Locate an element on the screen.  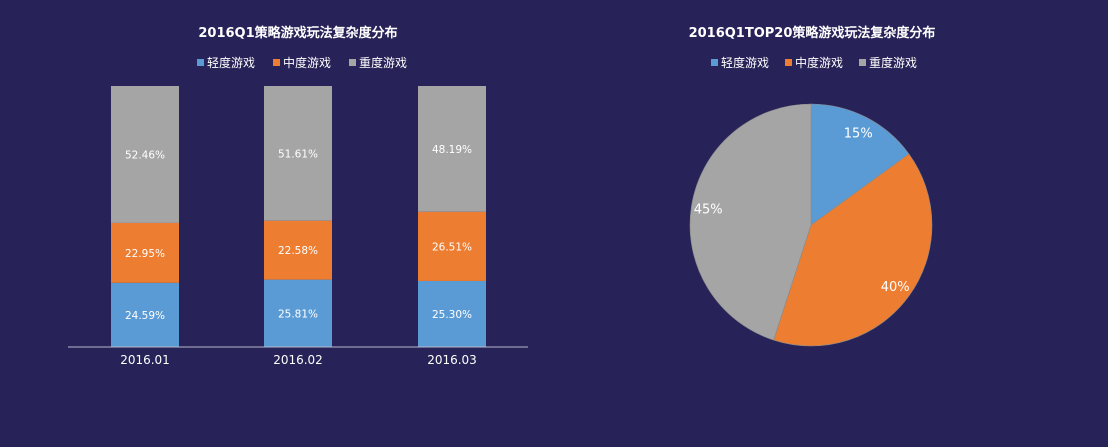
pie-chart-marks: 15% 40% 45% is located at coordinates (811, 225).